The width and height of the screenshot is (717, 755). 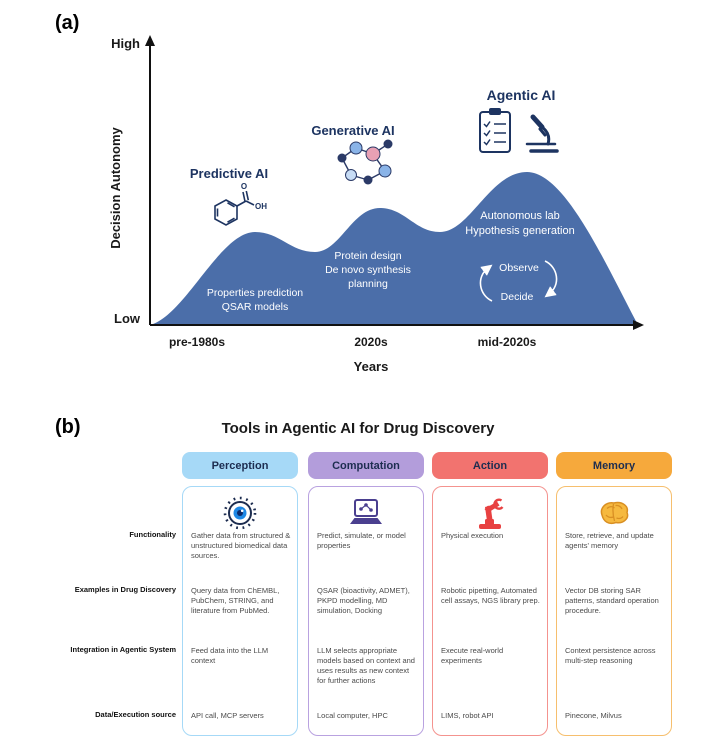 What do you see at coordinates (371, 342) in the screenshot?
I see `x-tick-2020s: 2020s` at bounding box center [371, 342].